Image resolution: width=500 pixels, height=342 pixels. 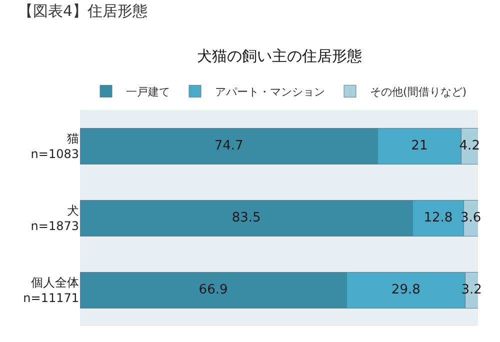 What do you see at coordinates (83, 11) in the screenshot?
I see `chart-title: 【図表4】住居形態` at bounding box center [83, 11].